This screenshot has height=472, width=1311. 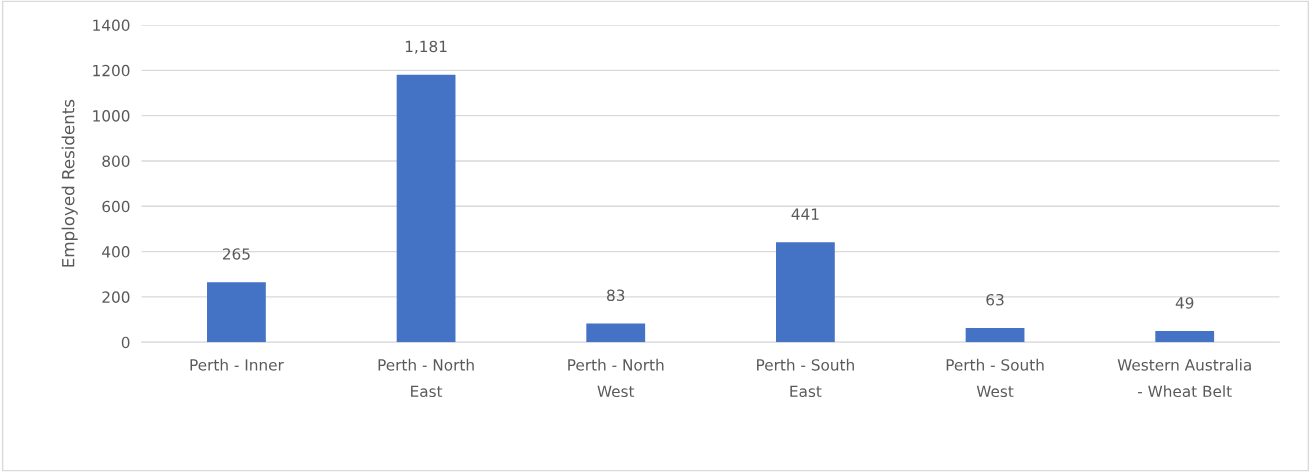 What do you see at coordinates (616, 378) in the screenshot?
I see `x-tick-label: Perth - North West` at bounding box center [616, 378].